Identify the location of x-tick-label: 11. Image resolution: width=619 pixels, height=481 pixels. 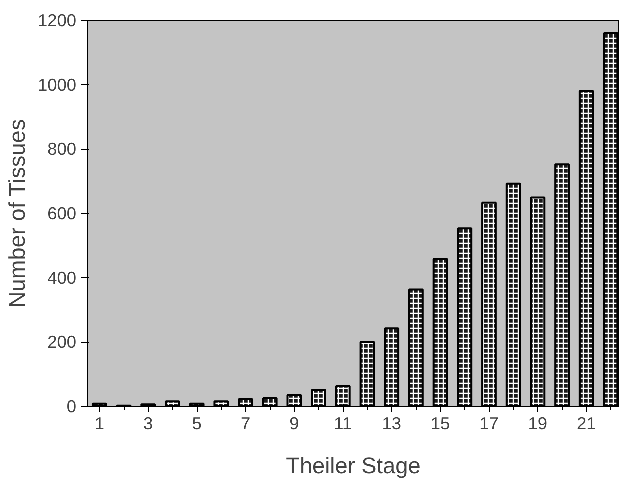
(343, 424).